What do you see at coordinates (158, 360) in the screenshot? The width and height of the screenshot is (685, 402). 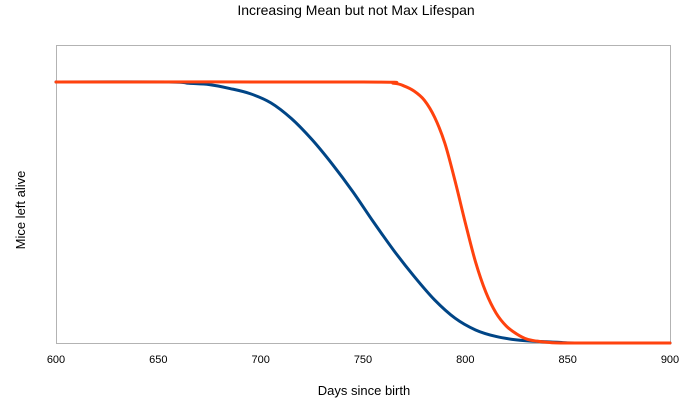 I see `x-tick-label: 650` at bounding box center [158, 360].